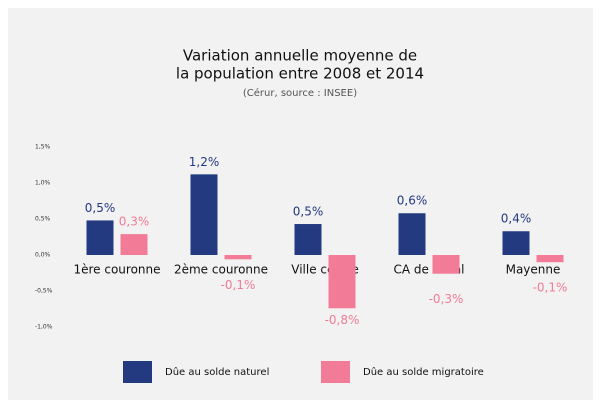 The width and height of the screenshot is (601, 412). I want to click on legend-label: Dûe au solde migratoire, so click(423, 372).